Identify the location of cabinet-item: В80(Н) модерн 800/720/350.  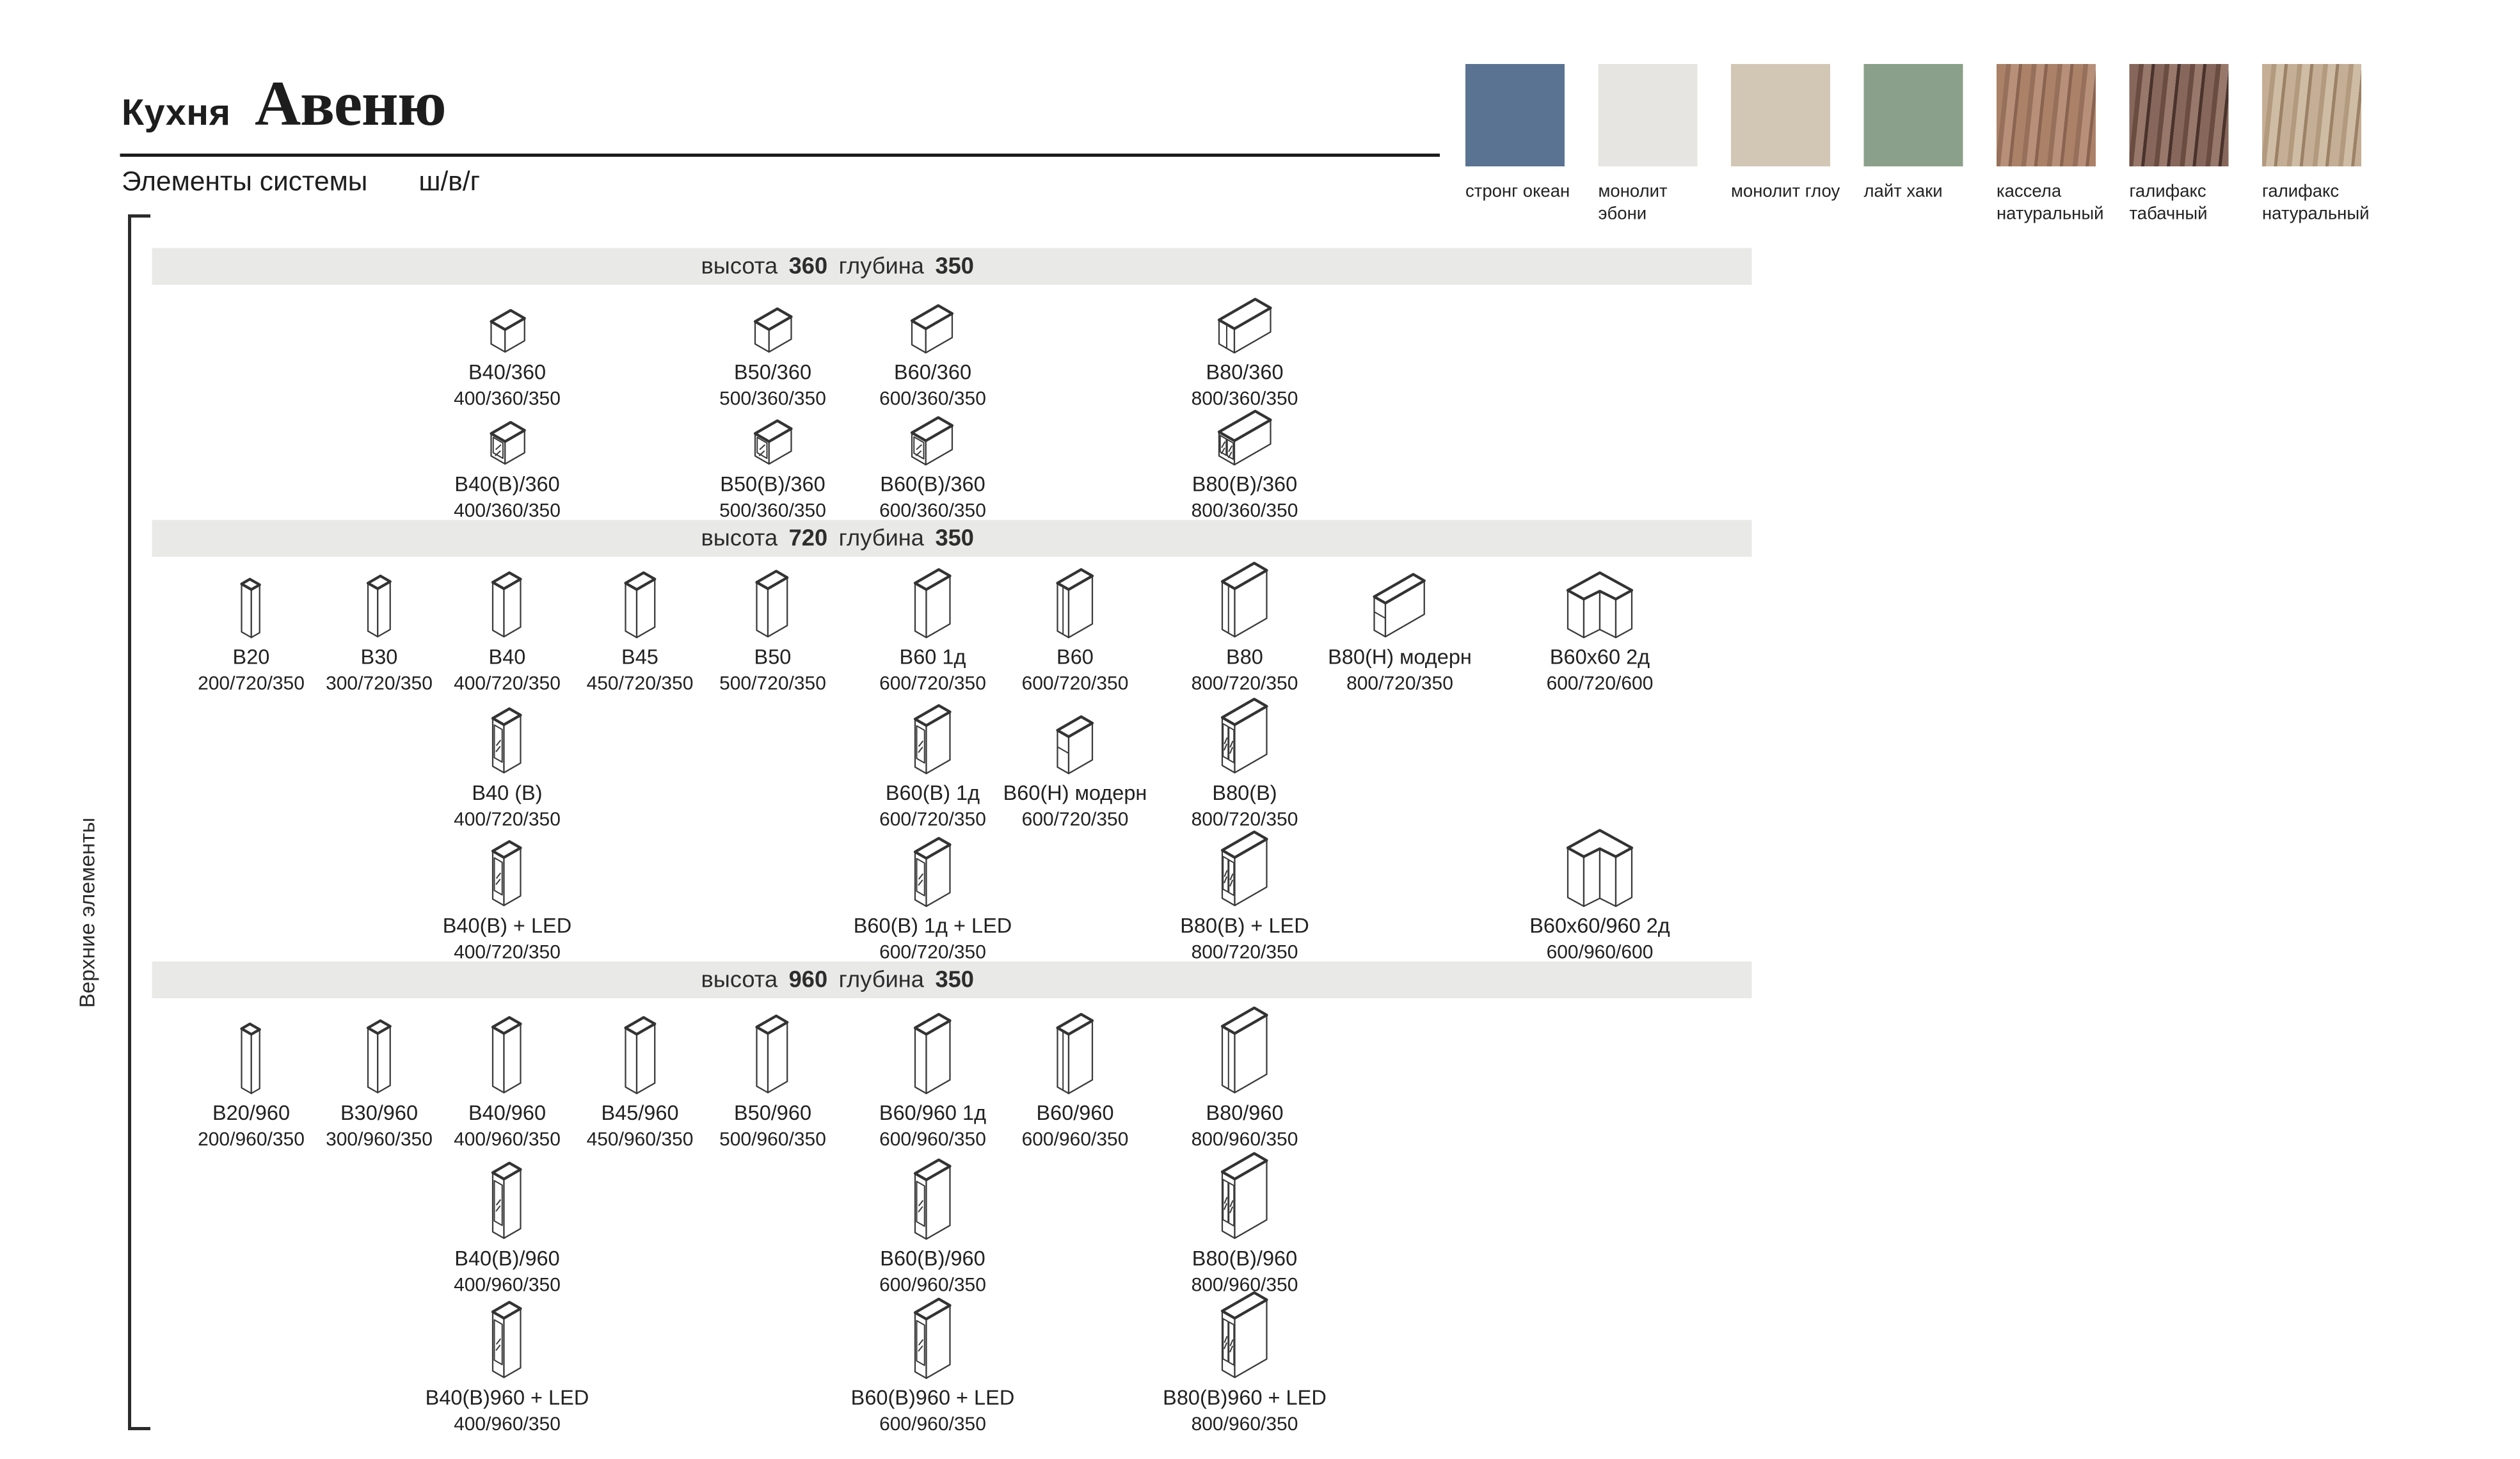
(1400, 629).